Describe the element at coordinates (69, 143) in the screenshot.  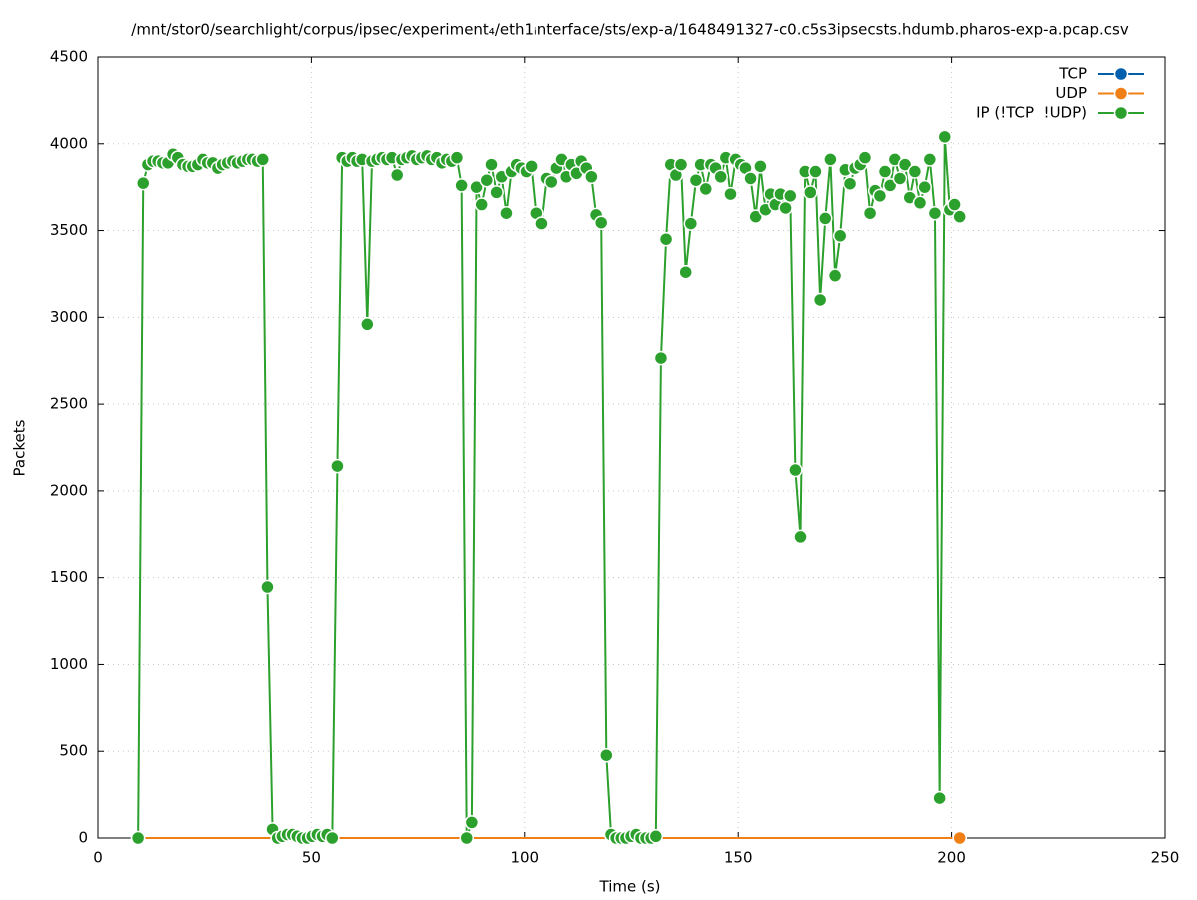
I see `y-tick-label: 4000` at that location.